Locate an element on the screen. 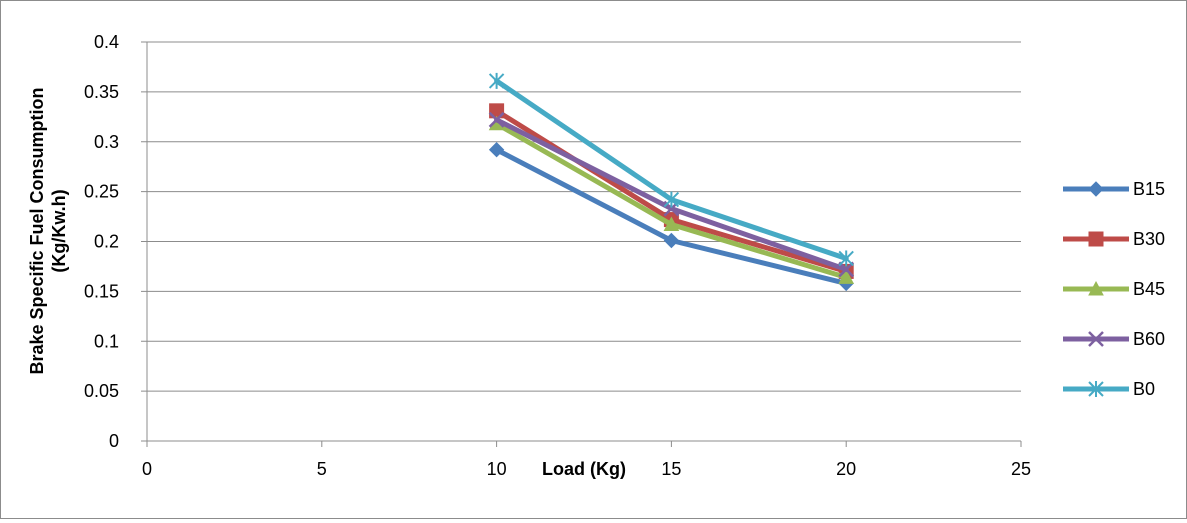 Image resolution: width=1187 pixels, height=523 pixels. series-b15 is located at coordinates (671, 217).